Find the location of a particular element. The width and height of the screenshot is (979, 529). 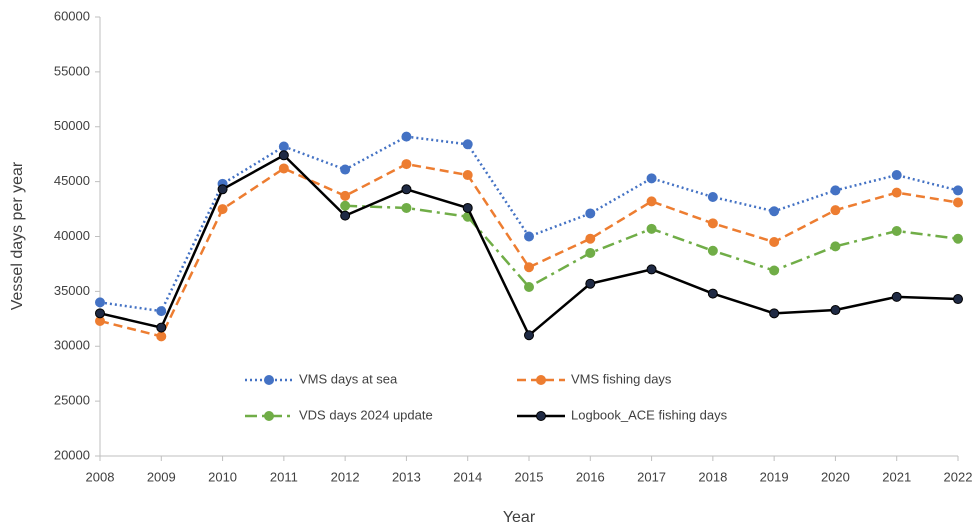

y-tick-label: 30000 is located at coordinates (72, 345).